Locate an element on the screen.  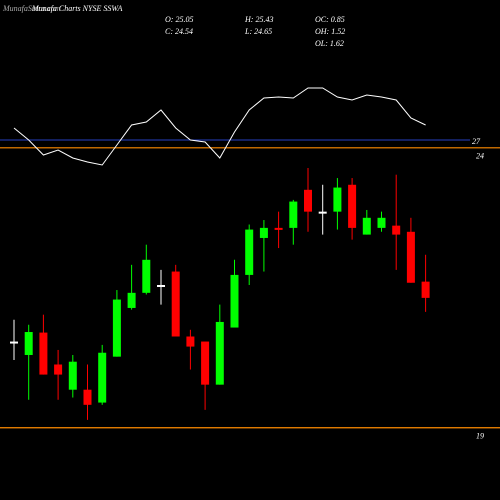
stat-label: OL: 1.62 is located at coordinates (329, 43).